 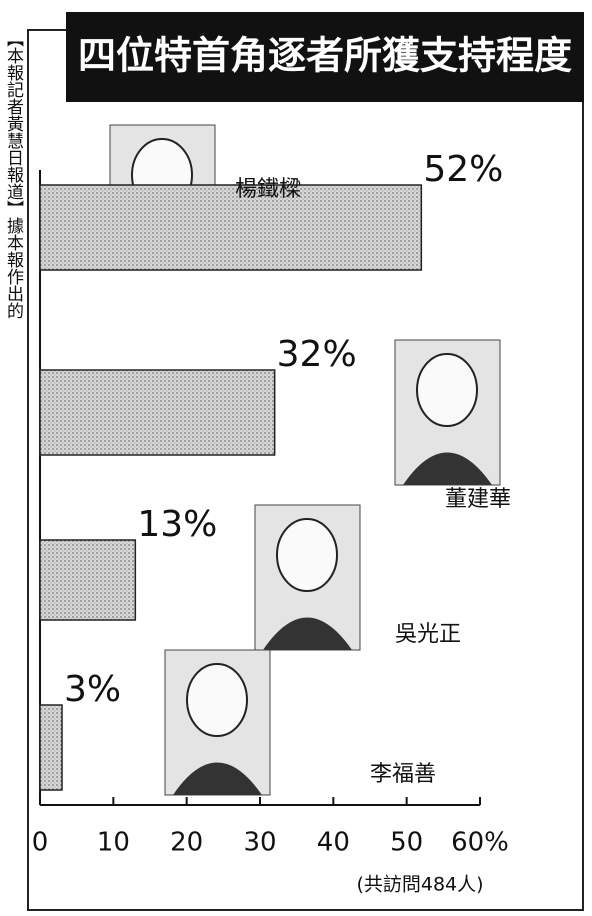 What do you see at coordinates (333, 843) in the screenshot?
I see `x-tick-label: 40` at bounding box center [333, 843].